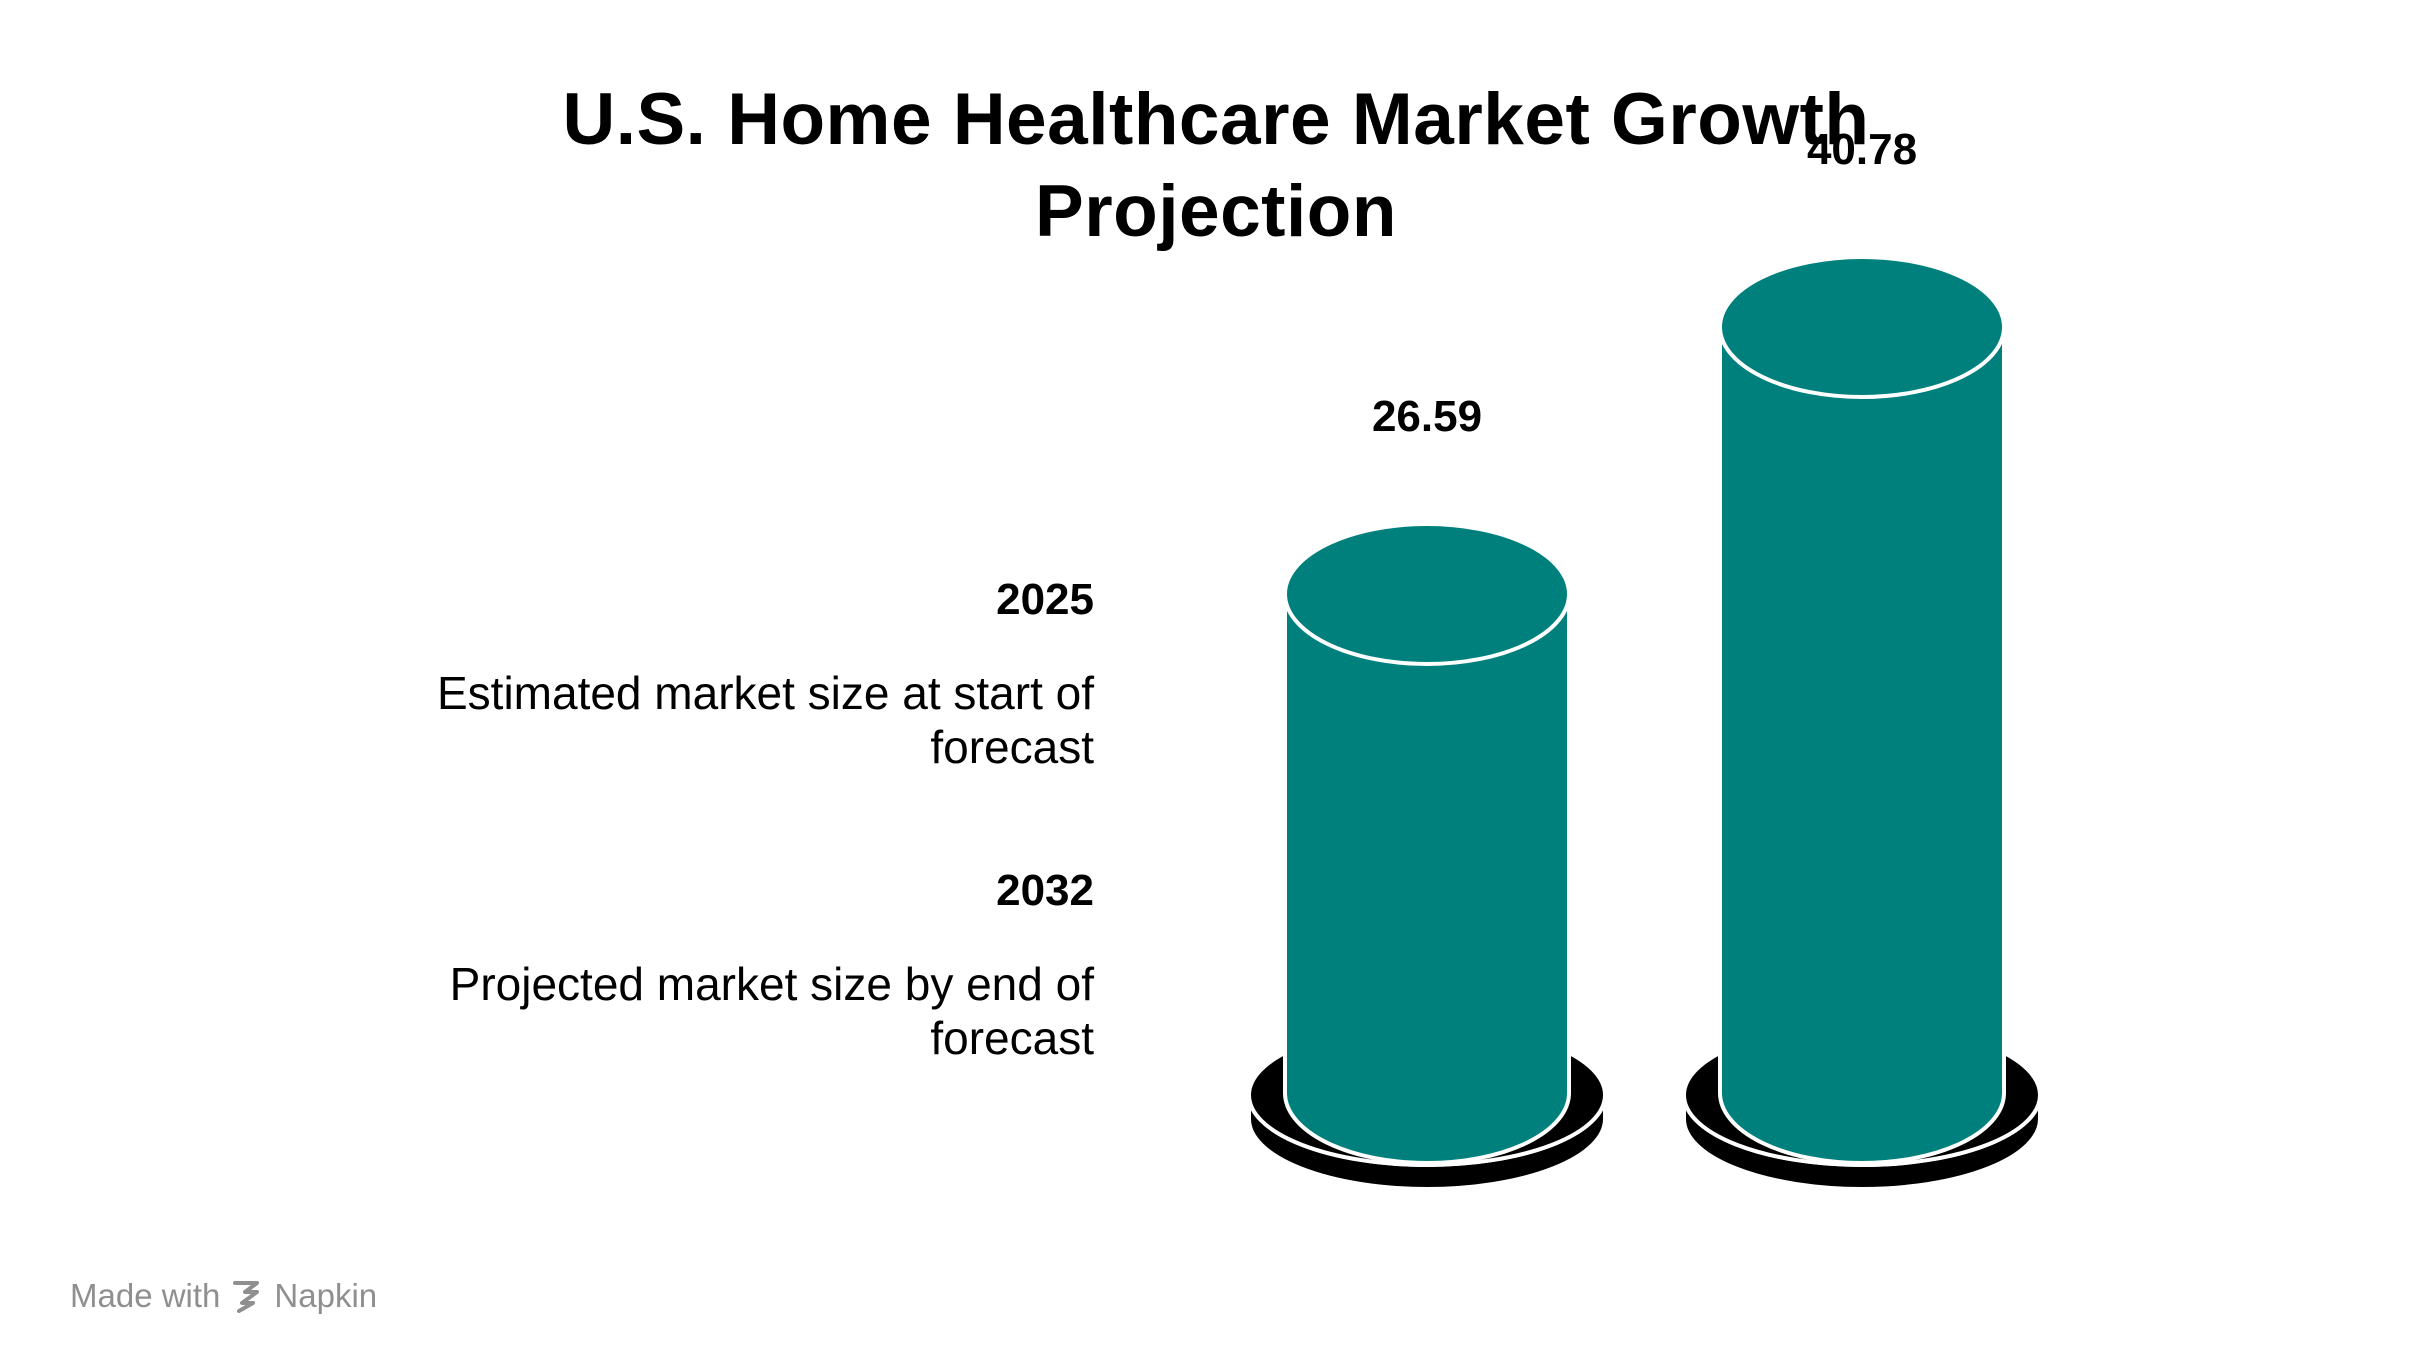 The height and width of the screenshot is (1368, 2432). What do you see at coordinates (1045, 599) in the screenshot?
I see `legend-year: 2025` at bounding box center [1045, 599].